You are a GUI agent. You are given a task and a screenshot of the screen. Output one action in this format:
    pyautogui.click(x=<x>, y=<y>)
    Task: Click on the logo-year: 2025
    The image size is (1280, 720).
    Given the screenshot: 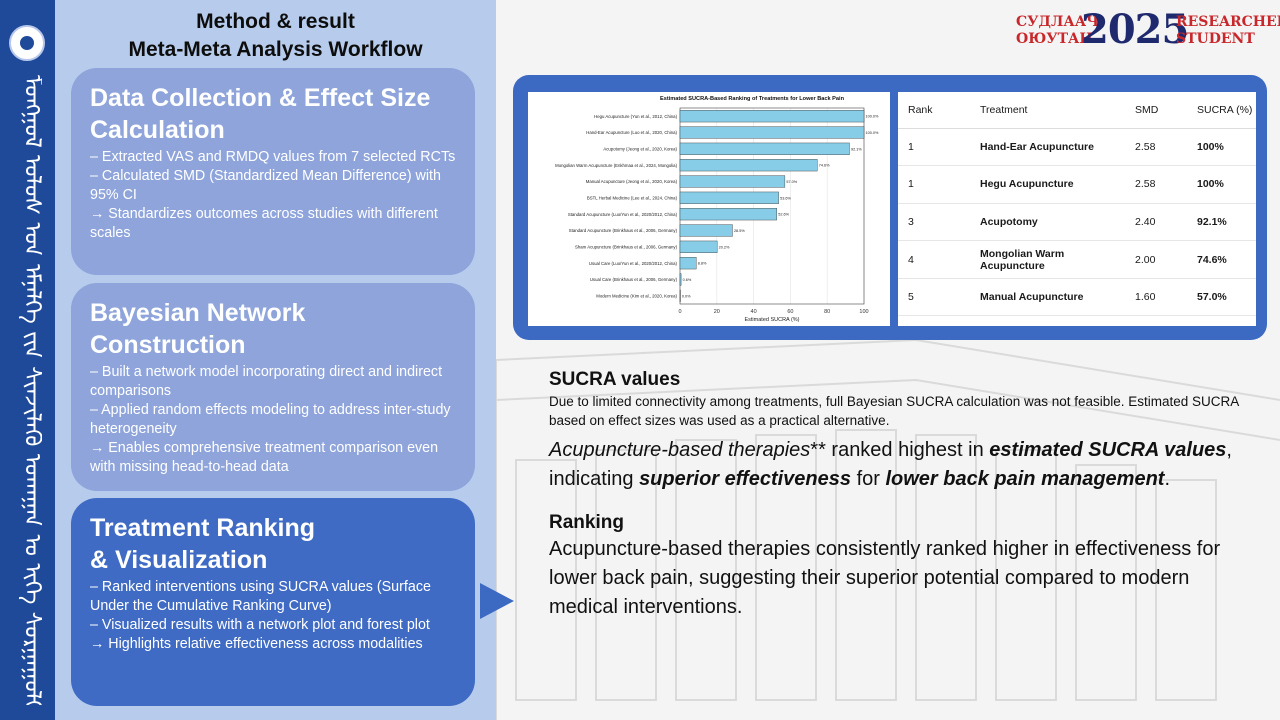 What is the action you would take?
    pyautogui.click(x=1135, y=29)
    